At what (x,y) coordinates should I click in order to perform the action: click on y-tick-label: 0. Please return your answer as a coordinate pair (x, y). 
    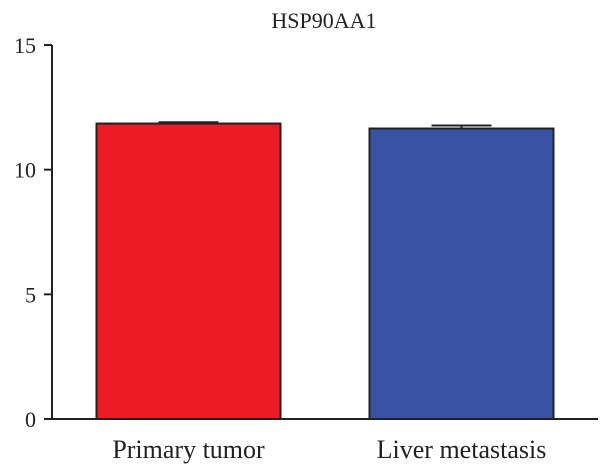
    Looking at the image, I should click on (30, 419).